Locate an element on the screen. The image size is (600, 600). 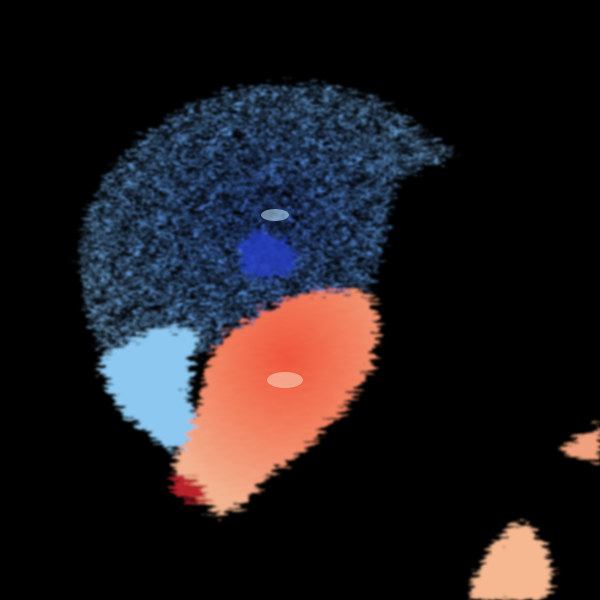
strong-outbound is located at coordinates (191, 488).